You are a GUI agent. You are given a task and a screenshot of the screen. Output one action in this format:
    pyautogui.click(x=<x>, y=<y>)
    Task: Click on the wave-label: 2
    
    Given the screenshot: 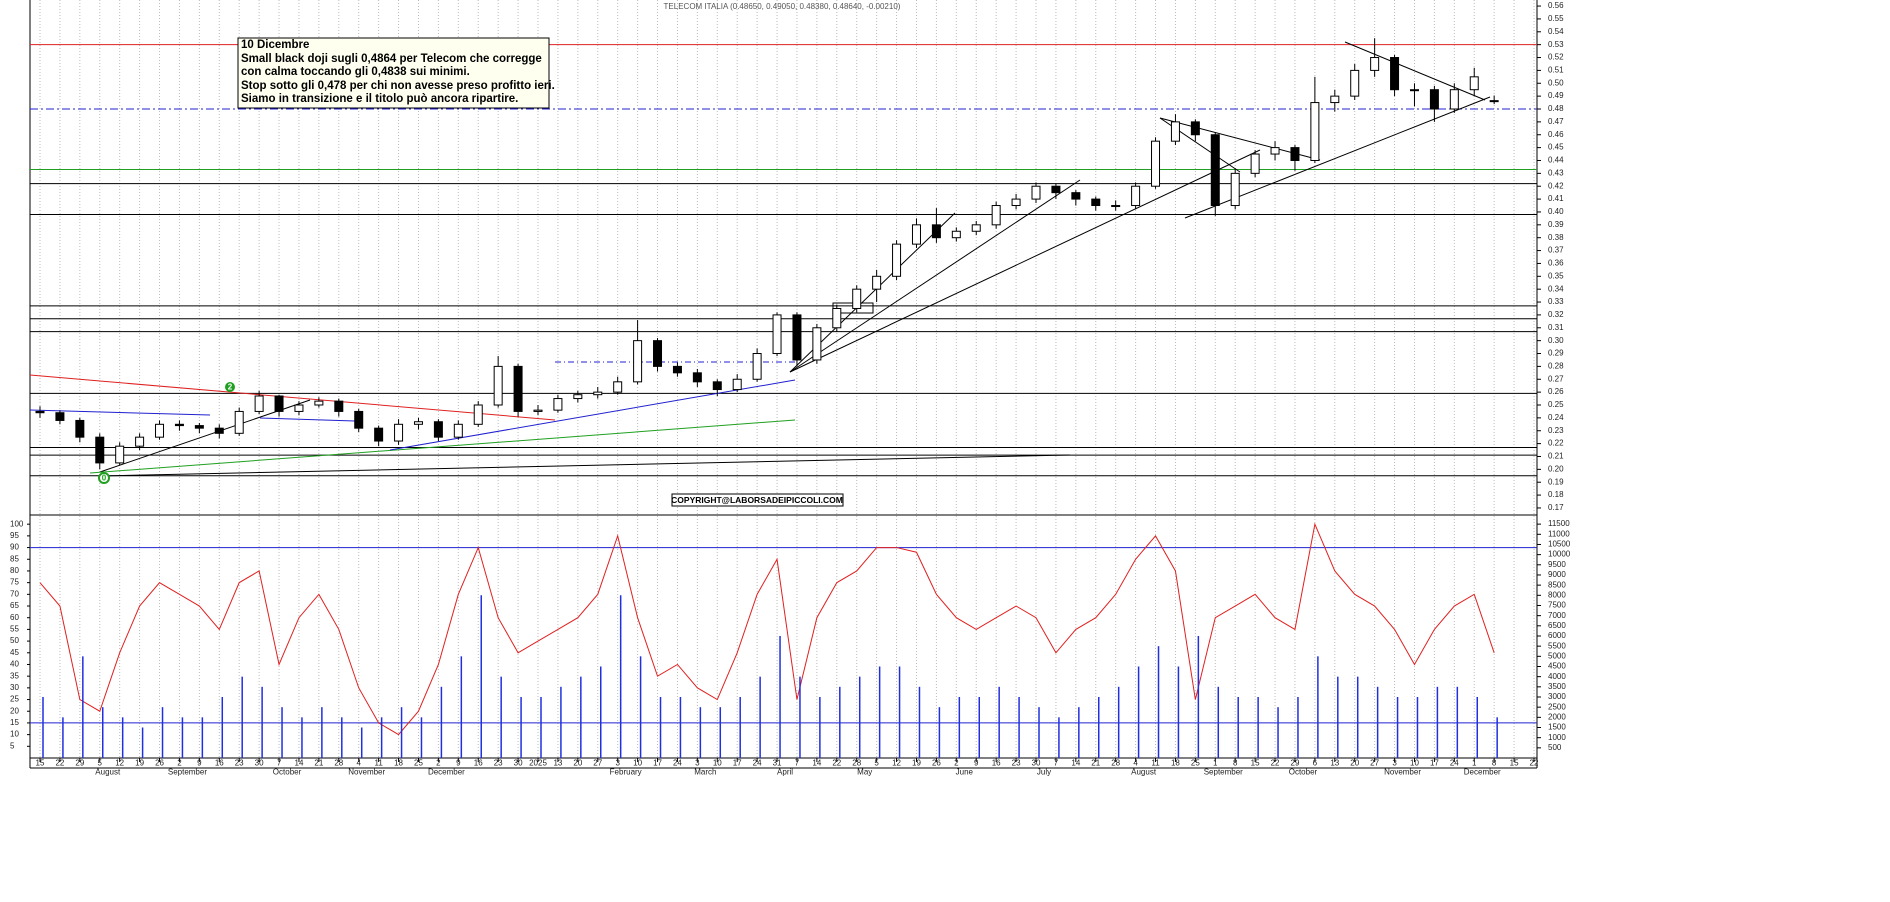 What is the action you would take?
    pyautogui.click(x=230, y=387)
    